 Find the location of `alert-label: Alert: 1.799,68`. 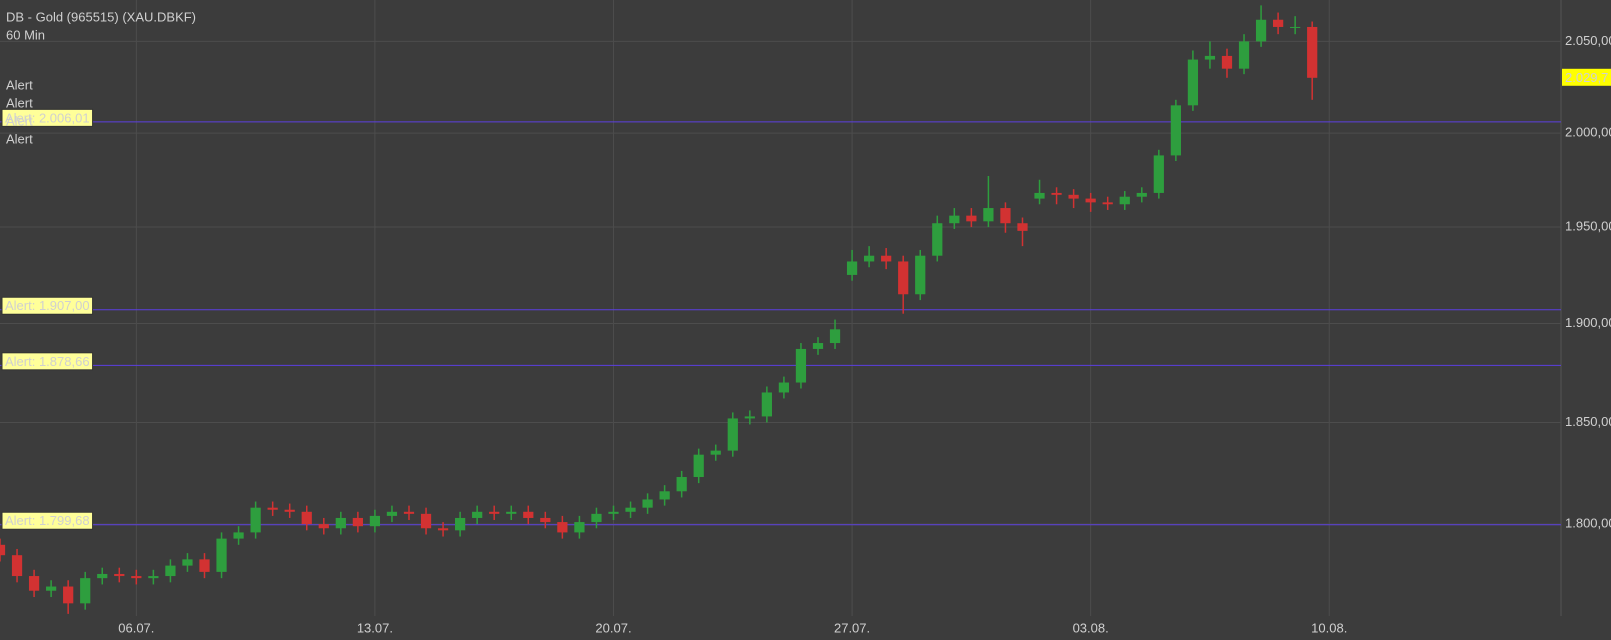

alert-label: Alert: 1.799,68 is located at coordinates (47, 520).